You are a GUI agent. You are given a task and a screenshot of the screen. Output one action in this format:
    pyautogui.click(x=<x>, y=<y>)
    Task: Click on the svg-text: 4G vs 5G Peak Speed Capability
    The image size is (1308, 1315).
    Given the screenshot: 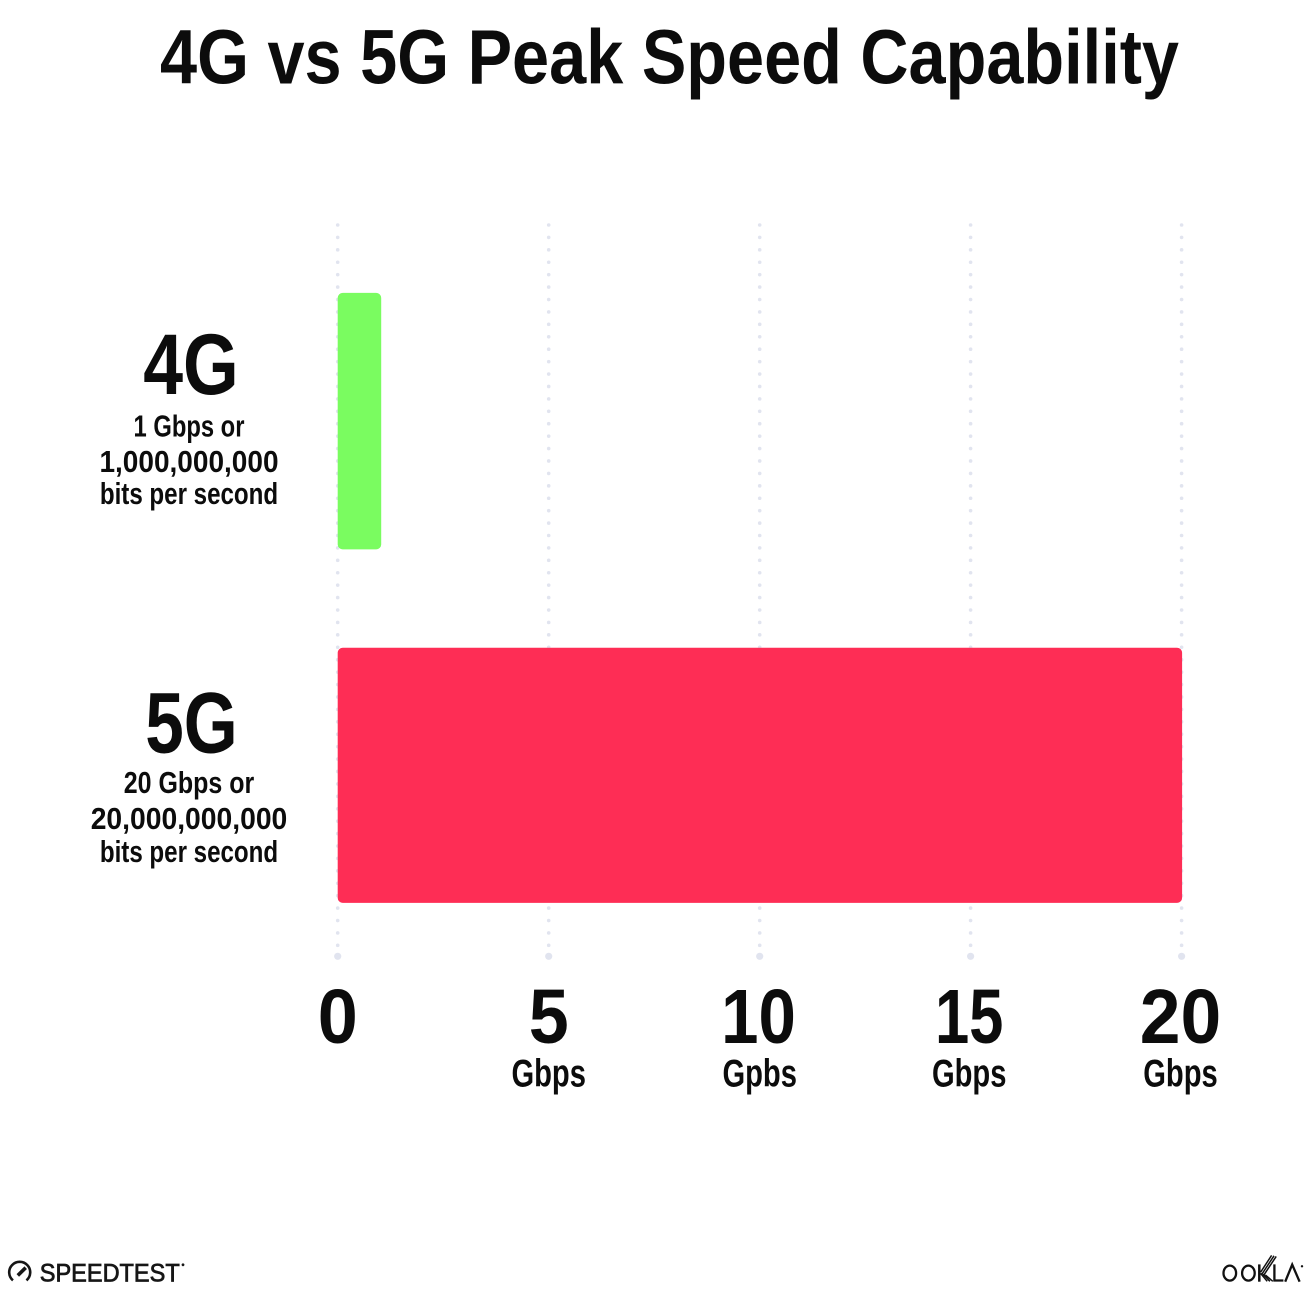 What is the action you would take?
    pyautogui.click(x=669, y=58)
    